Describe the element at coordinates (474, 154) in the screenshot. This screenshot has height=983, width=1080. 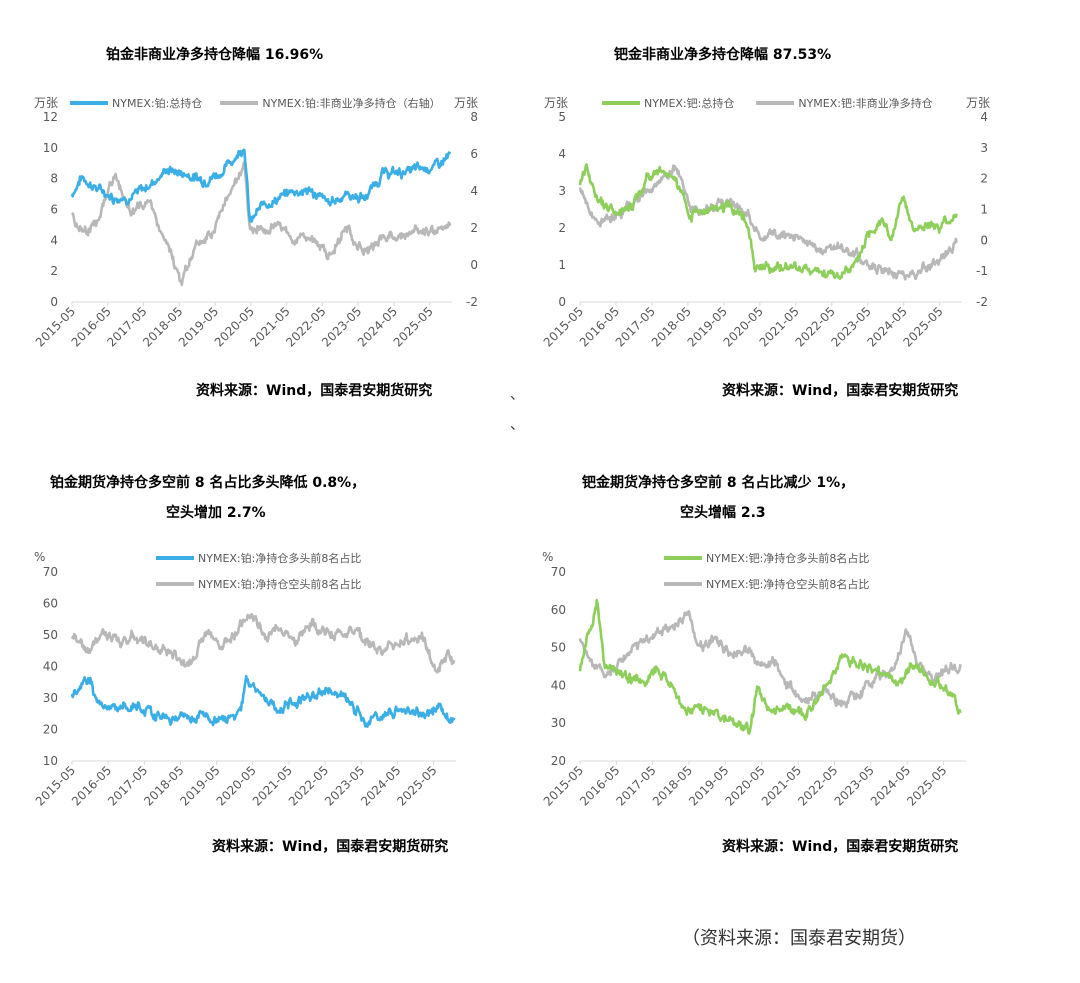
I see `y-tick-label-right: 6` at that location.